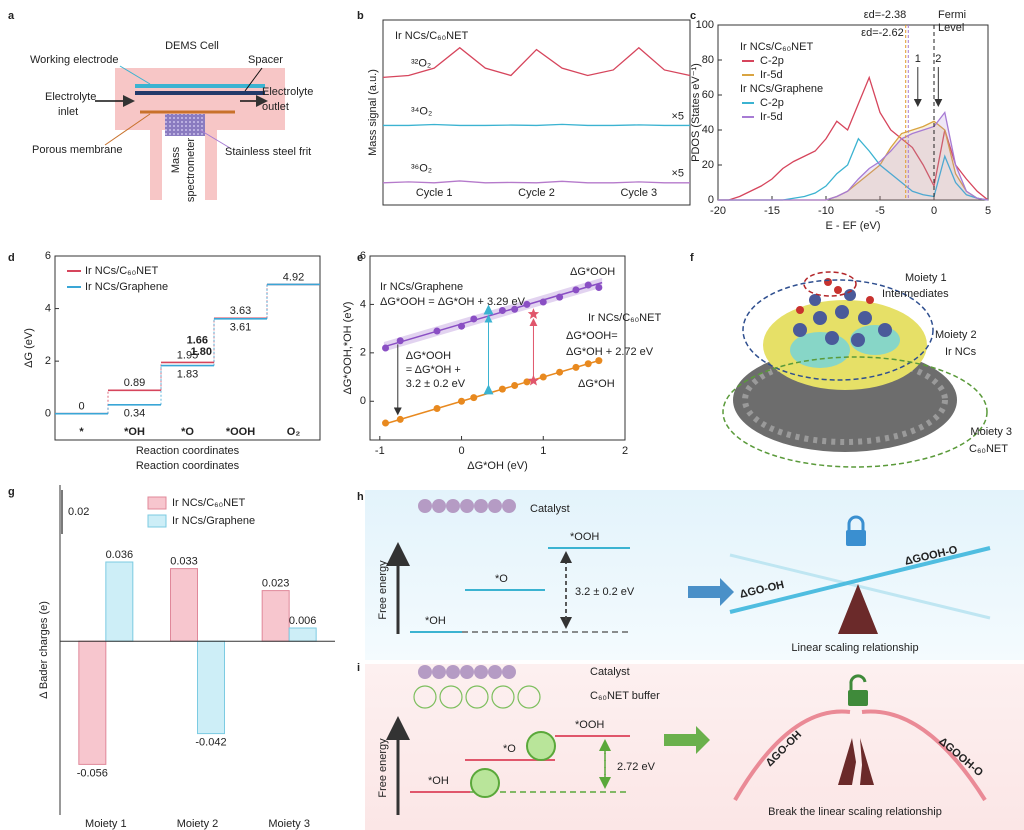 The height and width of the screenshot is (830, 1024). Describe the element at coordinates (860, 580) in the screenshot. I see `seesaw` at that location.